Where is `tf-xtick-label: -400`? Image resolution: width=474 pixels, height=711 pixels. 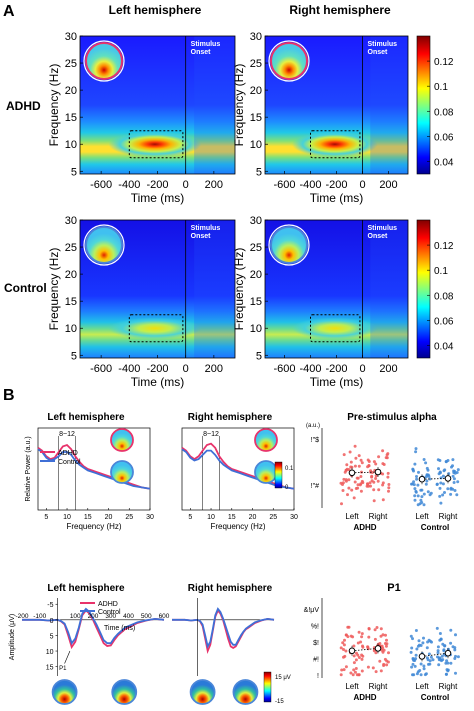 tf-xtick-label: -400 is located at coordinates (129, 369).